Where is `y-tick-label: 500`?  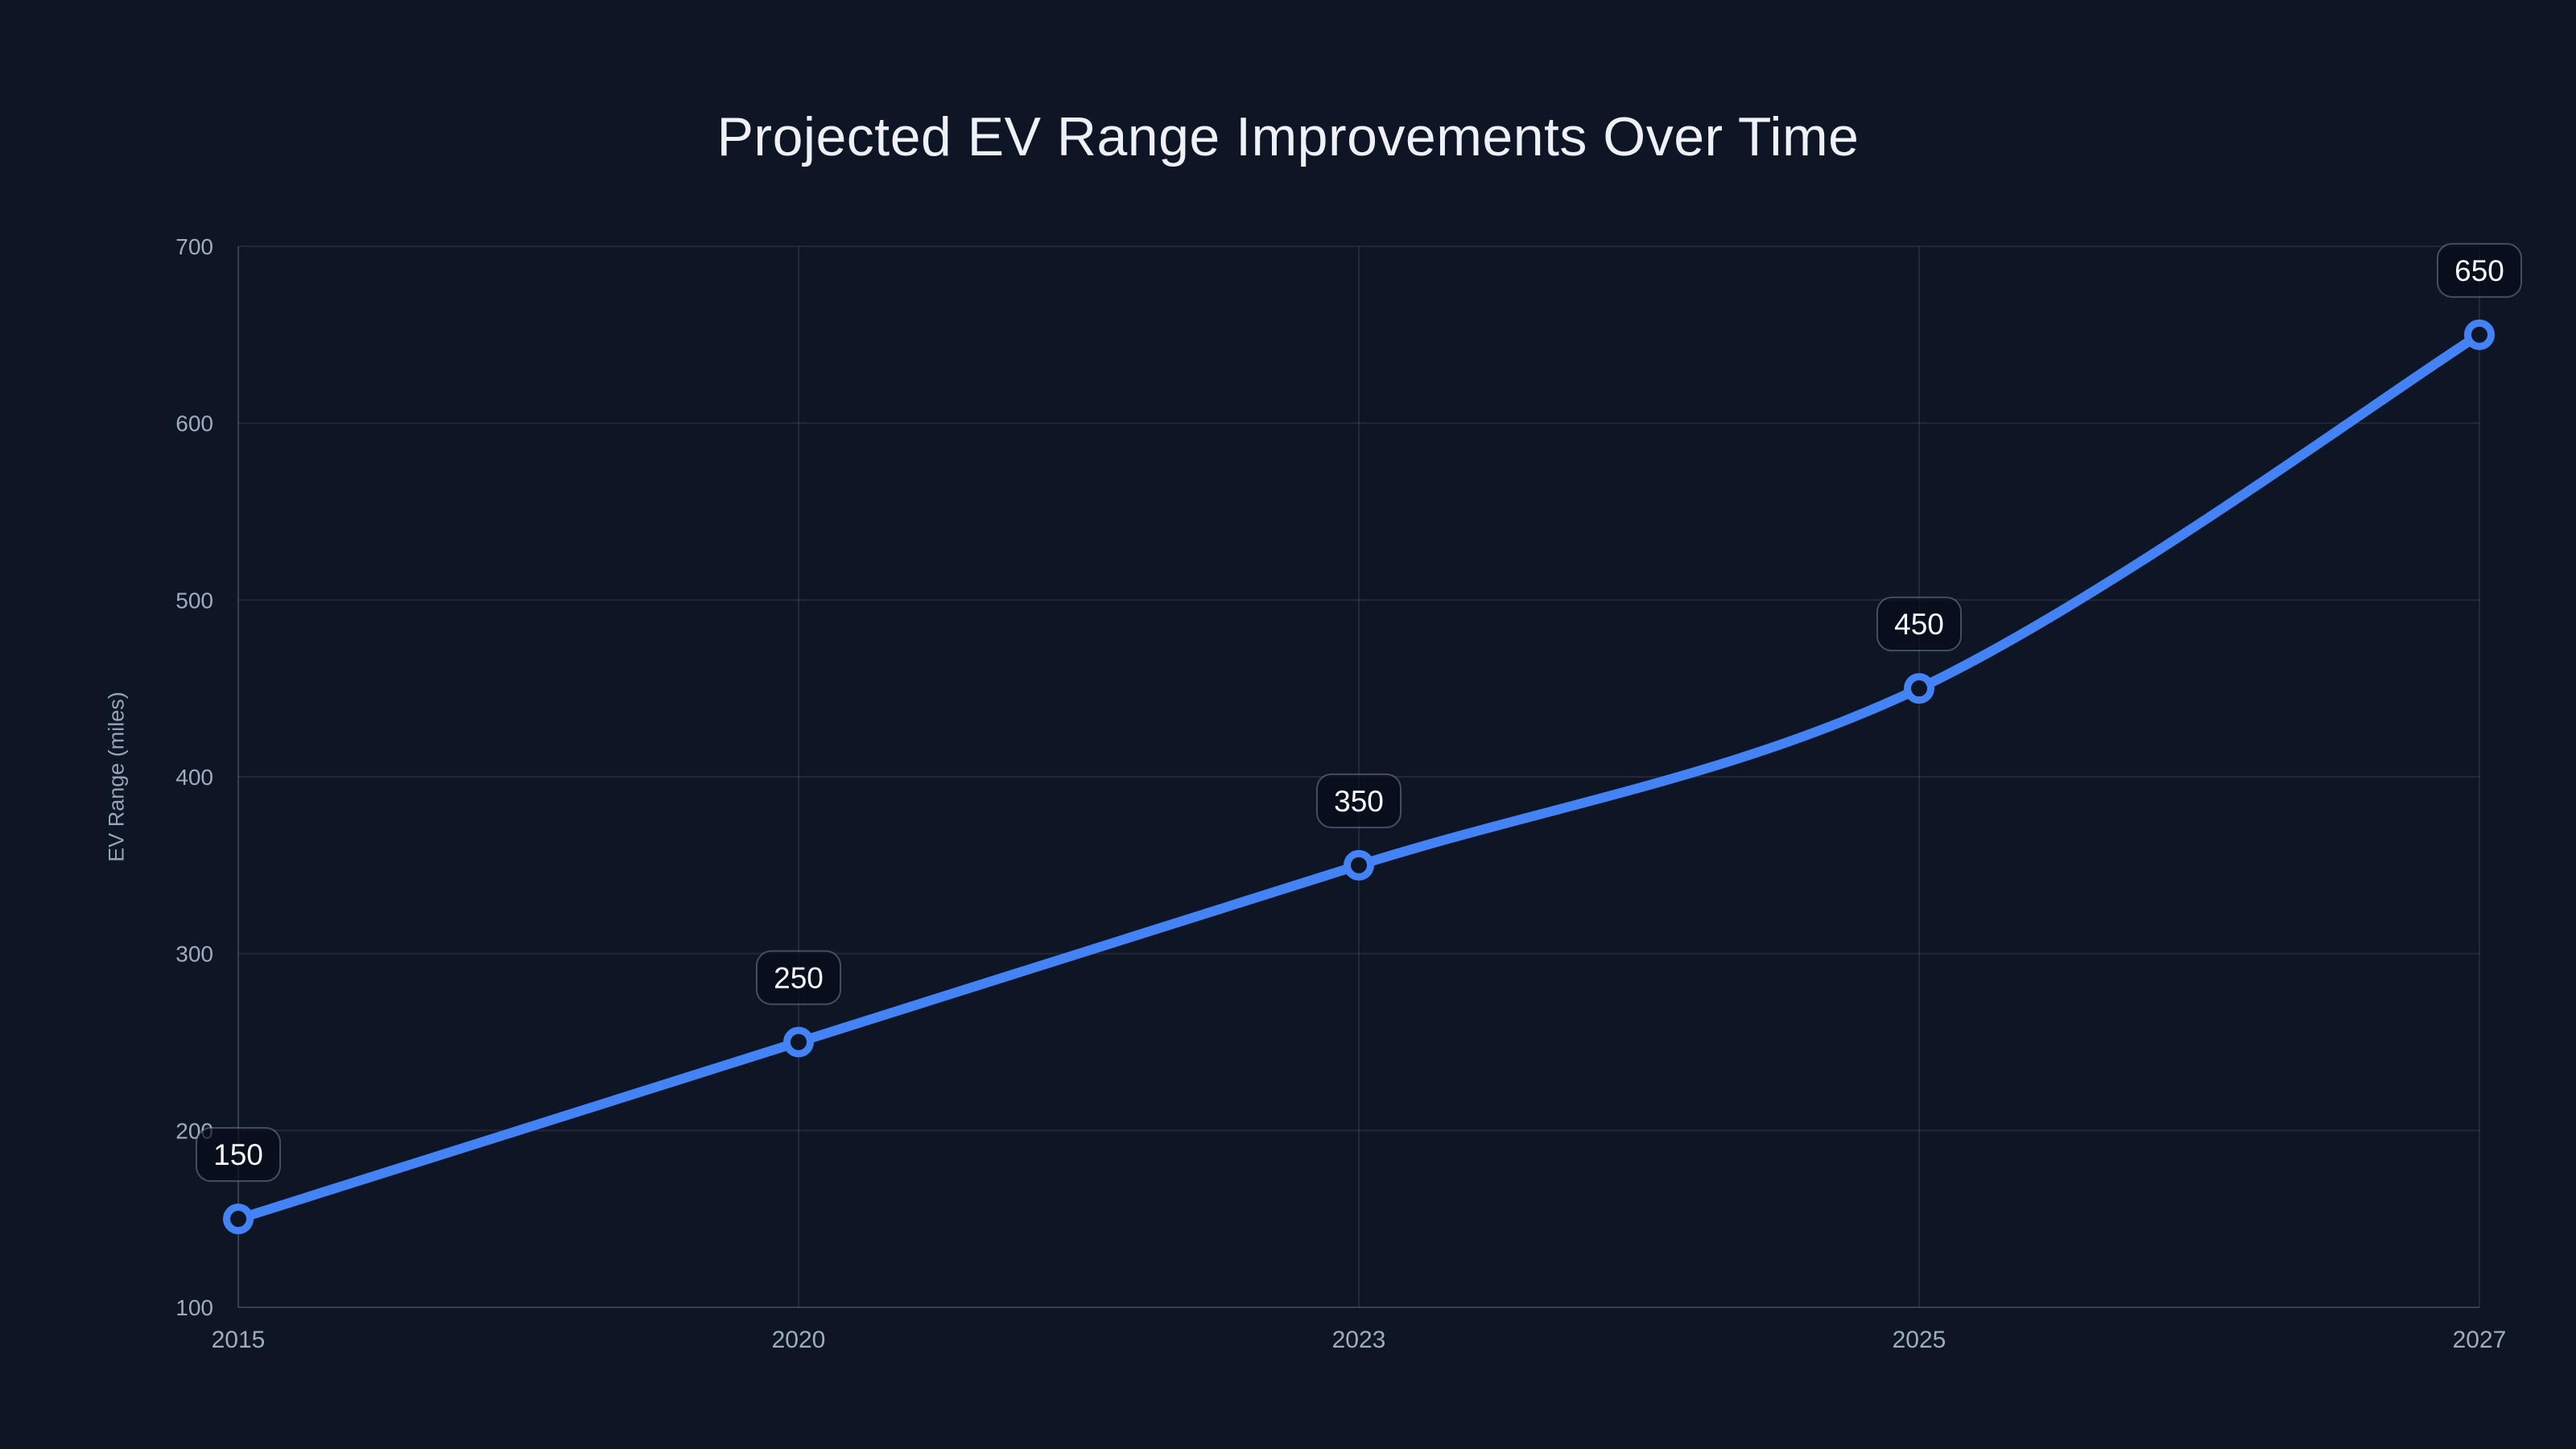
y-tick-label: 500 is located at coordinates (194, 600).